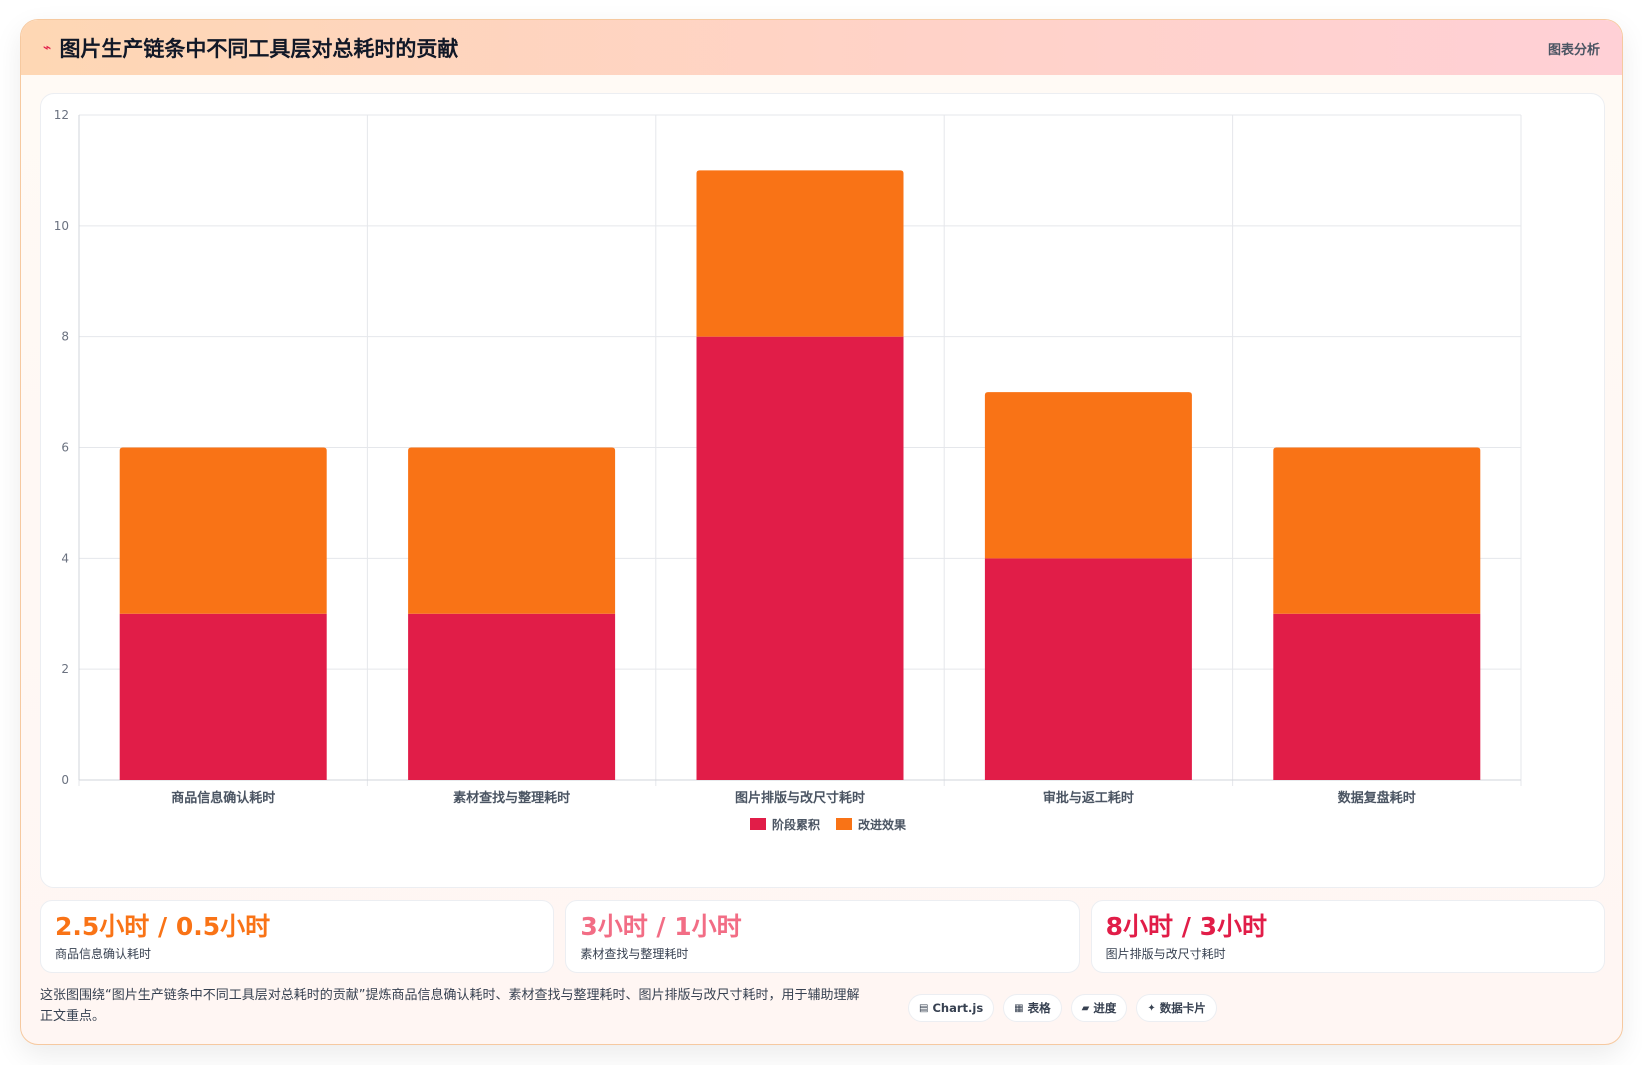 The image size is (1642, 1065). I want to click on x-tick-label: 审批与返工耗时, so click(1088, 798).